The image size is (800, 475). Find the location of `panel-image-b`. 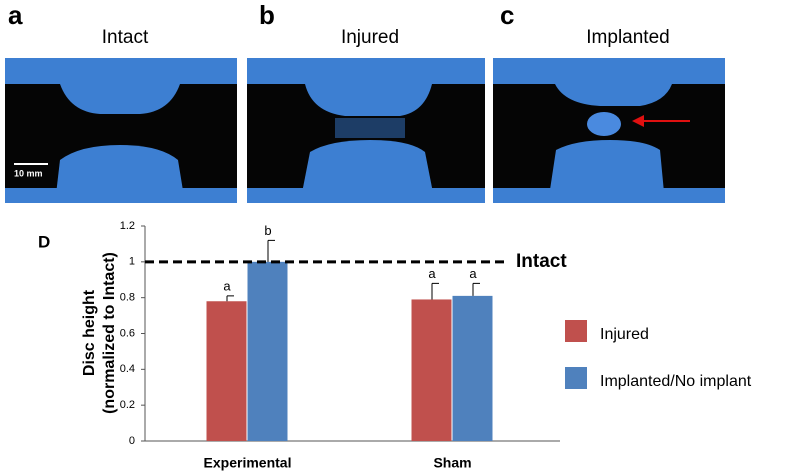

panel-image-b is located at coordinates (366, 130).